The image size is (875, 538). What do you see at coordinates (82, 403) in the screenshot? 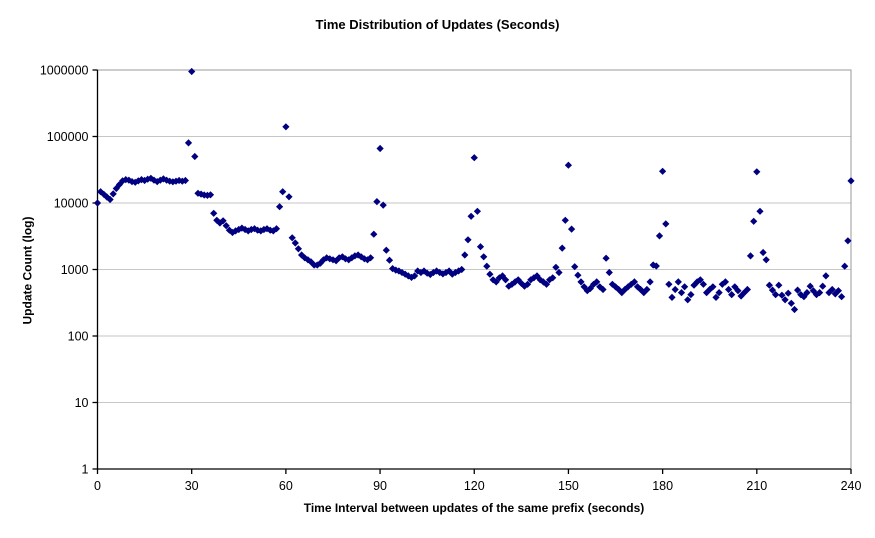
I see `y-tick-label: 10` at bounding box center [82, 403].